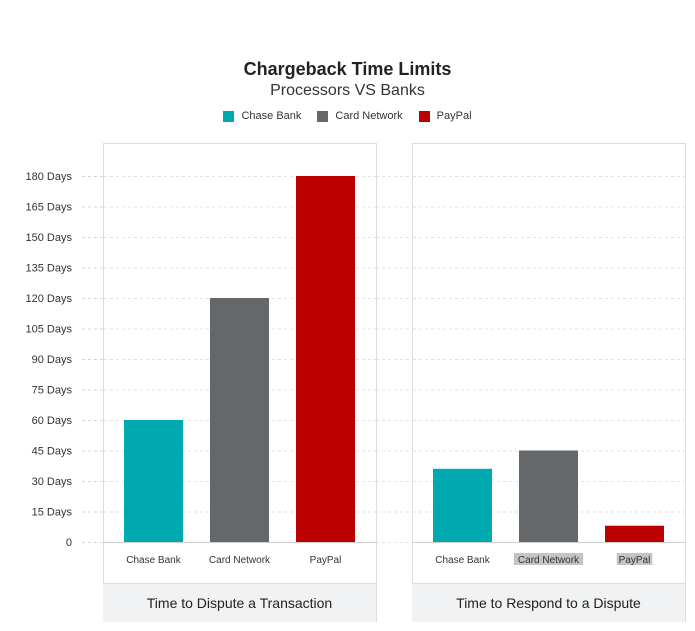 Image resolution: width=695 pixels, height=631 pixels. Describe the element at coordinates (52, 421) in the screenshot. I see `y-tick-label: 60 Days` at that location.